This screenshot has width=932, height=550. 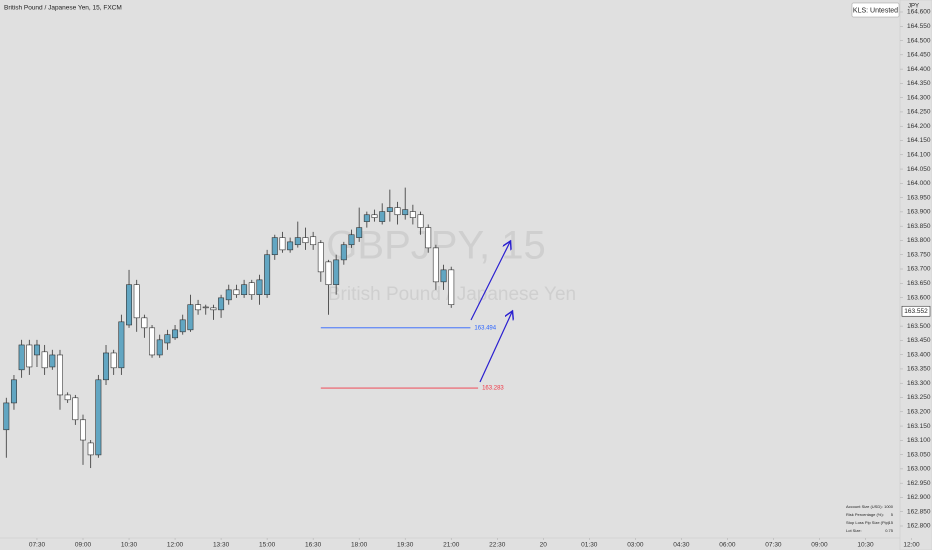 I want to click on y-tick-label: 164.550, so click(x=919, y=26).